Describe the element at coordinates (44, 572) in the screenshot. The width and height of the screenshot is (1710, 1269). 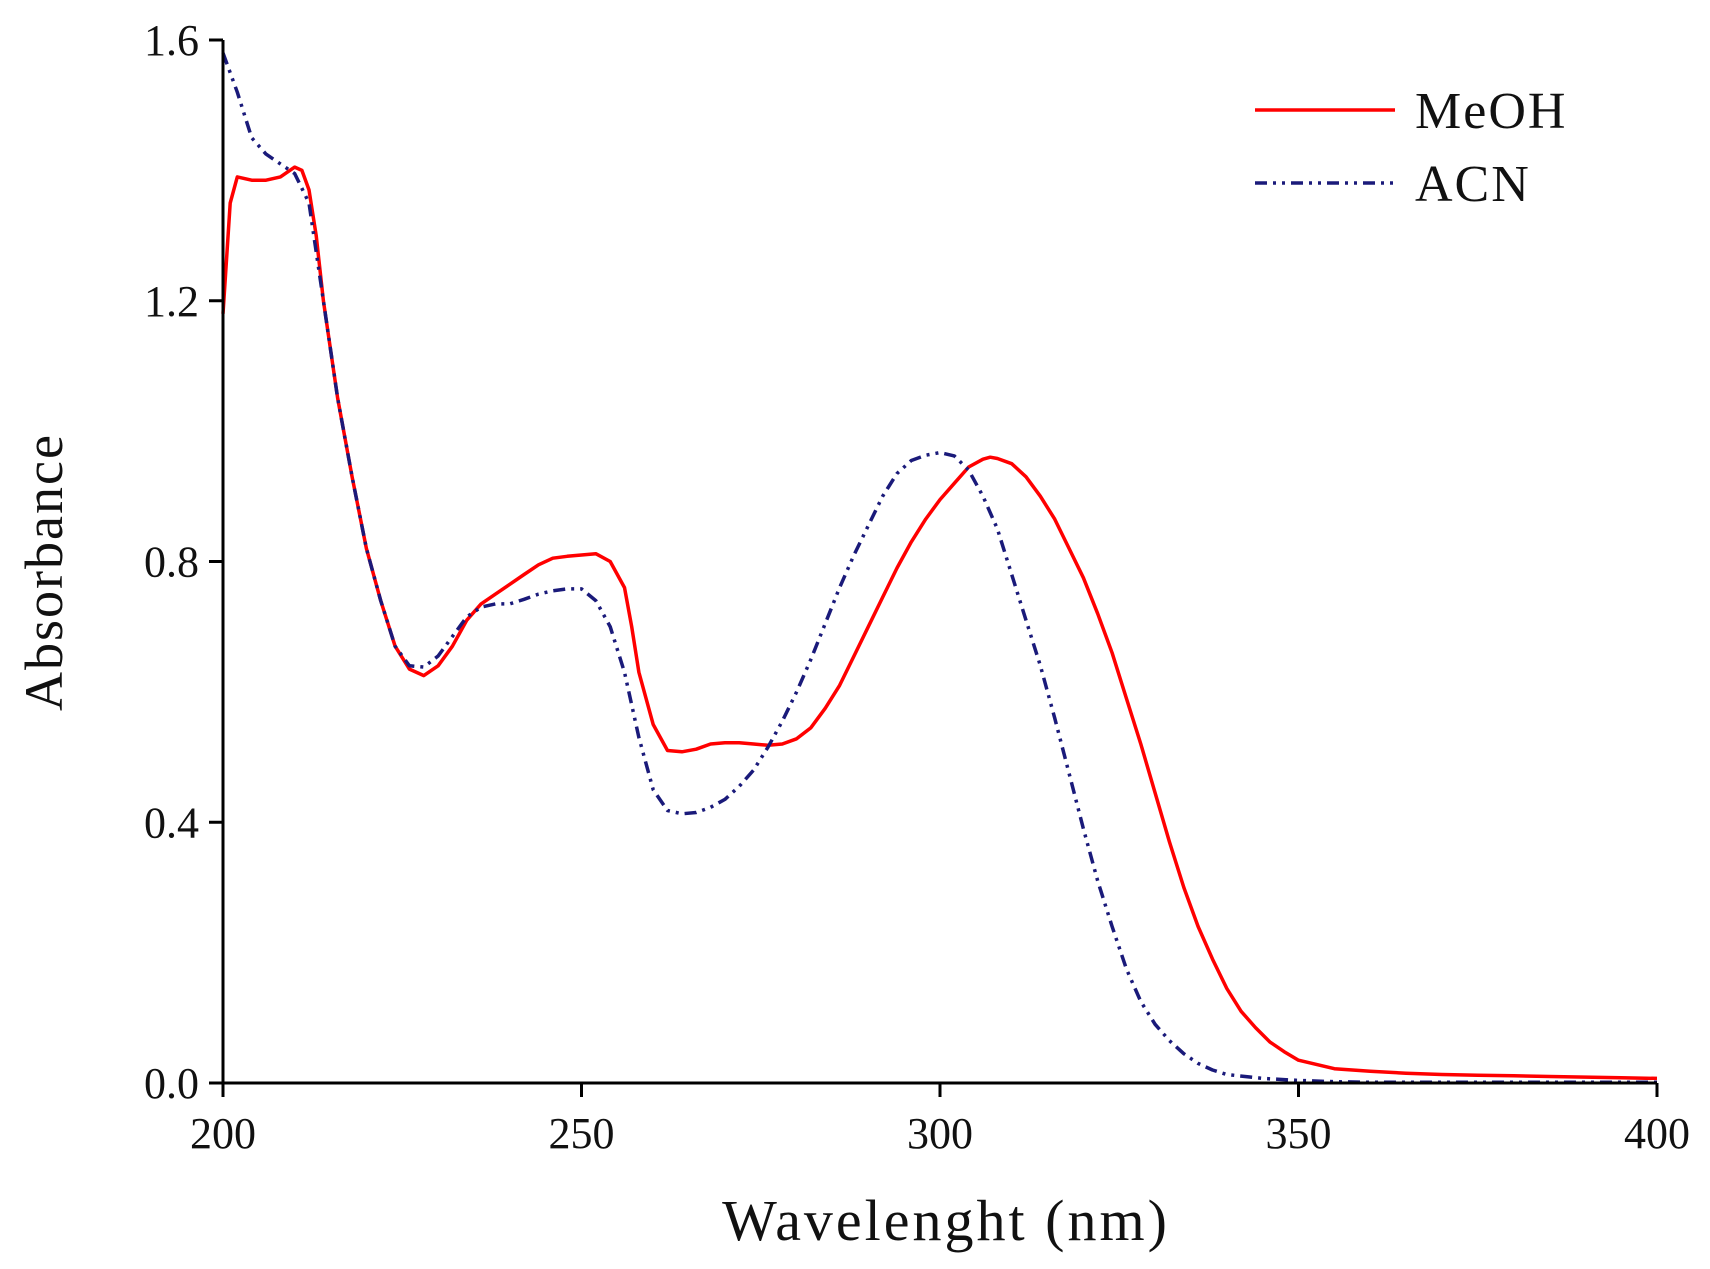
I see `y-axis-title: Absorbance` at that location.